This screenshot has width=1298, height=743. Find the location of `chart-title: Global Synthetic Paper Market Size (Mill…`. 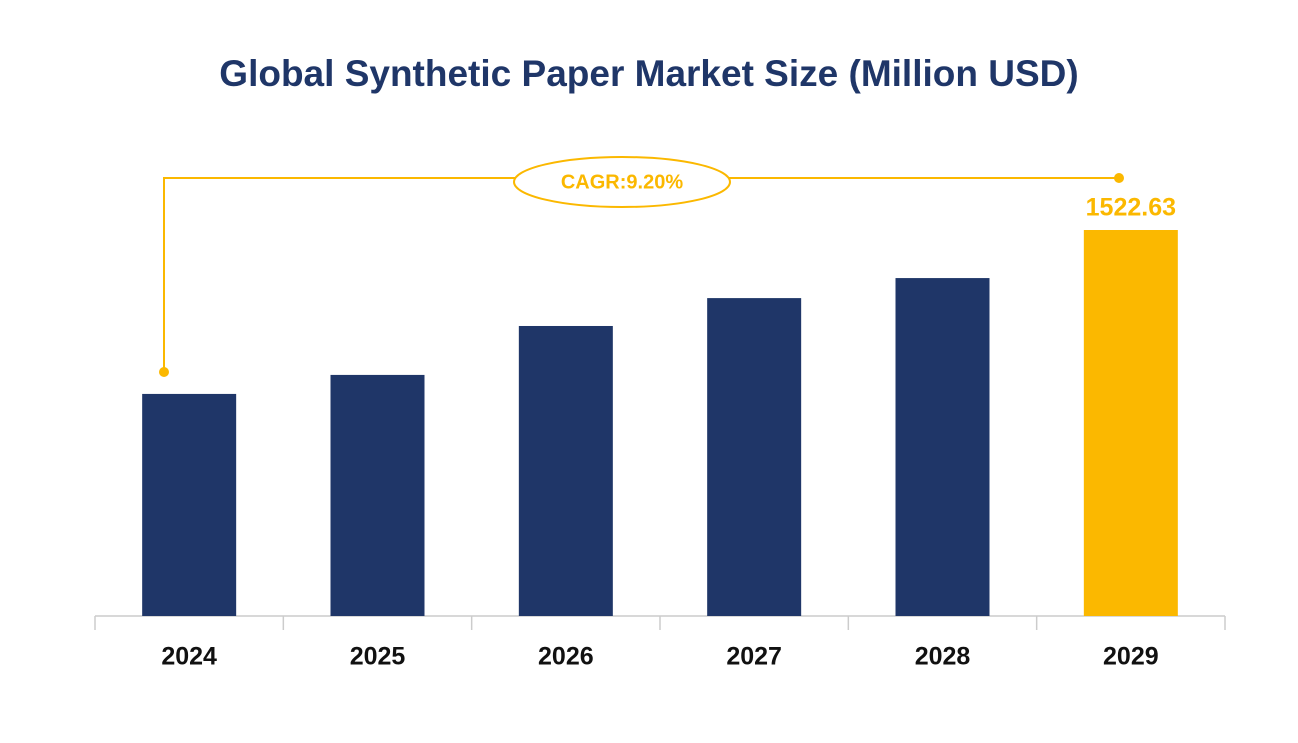

chart-title: Global Synthetic Paper Market Size (Mill… is located at coordinates (648, 73).